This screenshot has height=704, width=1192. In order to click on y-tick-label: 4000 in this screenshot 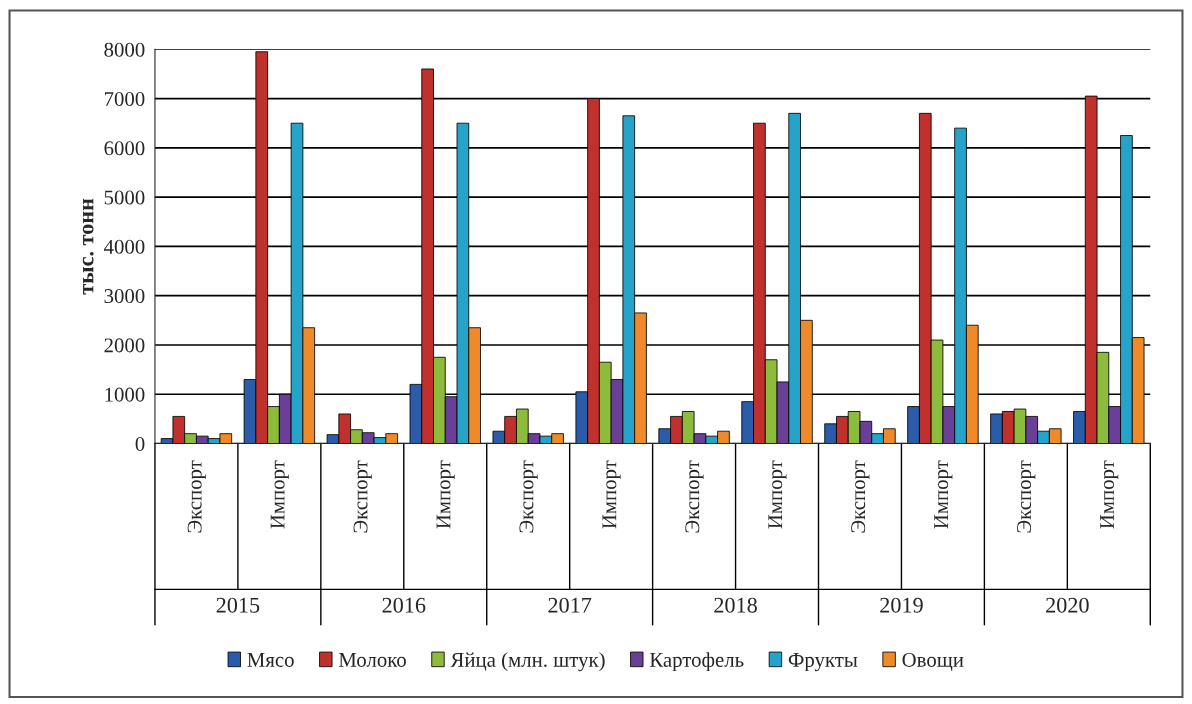, I will do `click(124, 246)`.